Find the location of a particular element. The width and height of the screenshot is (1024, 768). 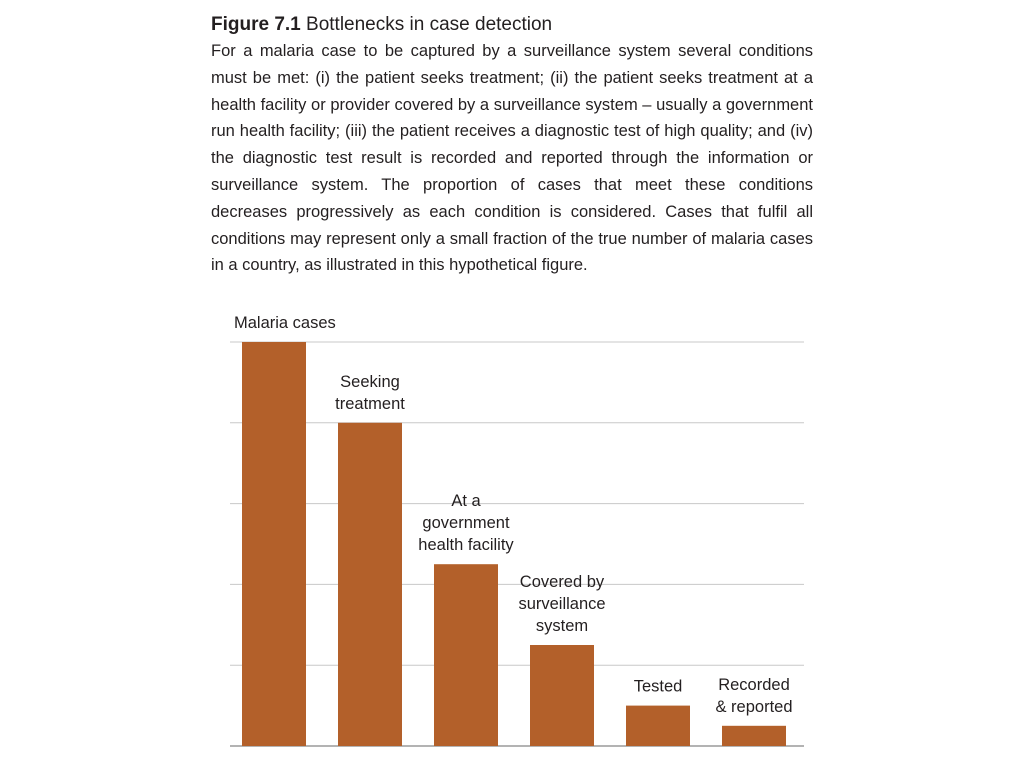

bar-category-label: Tested is located at coordinates (658, 687).